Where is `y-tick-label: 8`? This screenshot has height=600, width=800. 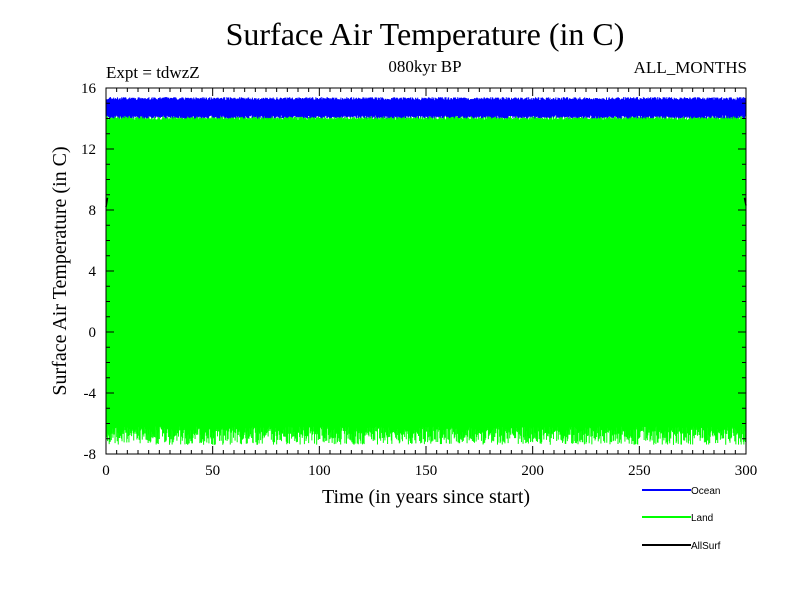
y-tick-label: 8 is located at coordinates (93, 211).